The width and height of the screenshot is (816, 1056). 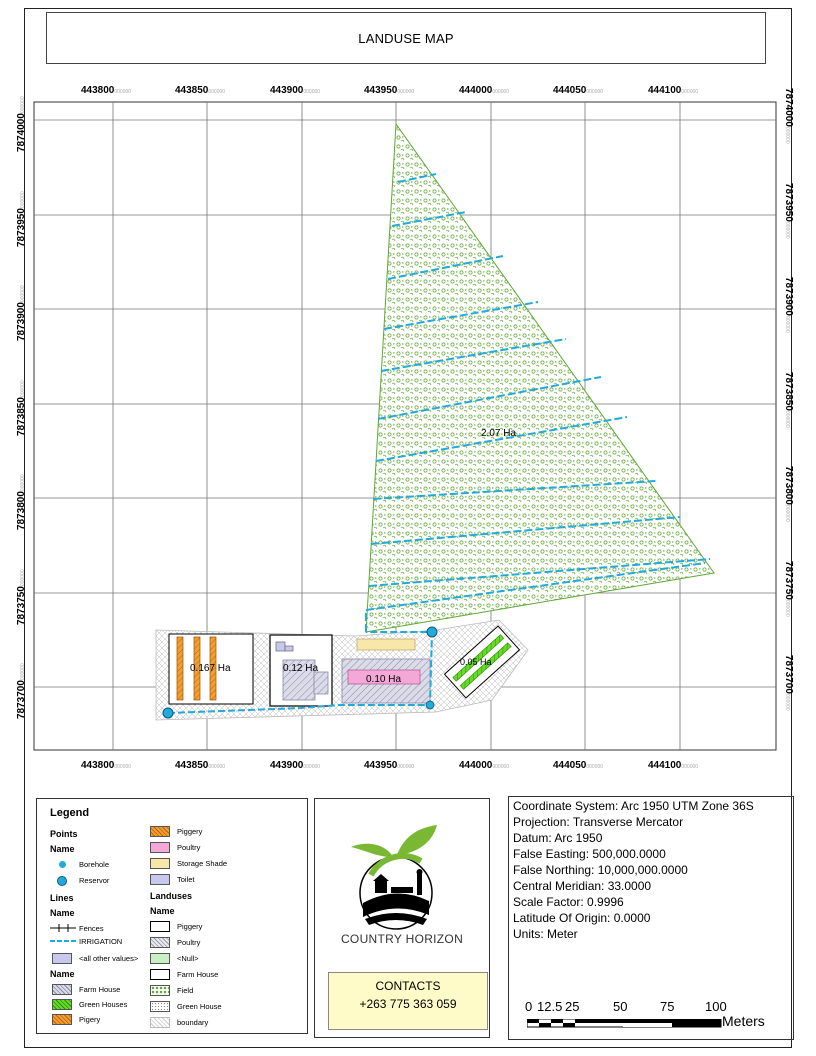 I want to click on grid-label-top-443800: 443800000000, so click(x=106, y=90).